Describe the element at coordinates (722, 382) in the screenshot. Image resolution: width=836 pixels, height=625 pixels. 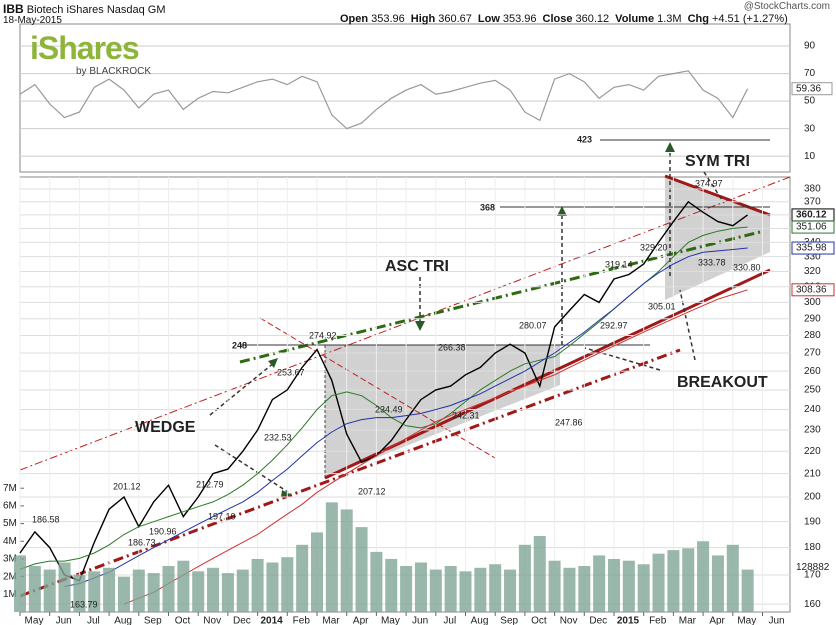
I see `annotation: BREAKOUT` at that location.